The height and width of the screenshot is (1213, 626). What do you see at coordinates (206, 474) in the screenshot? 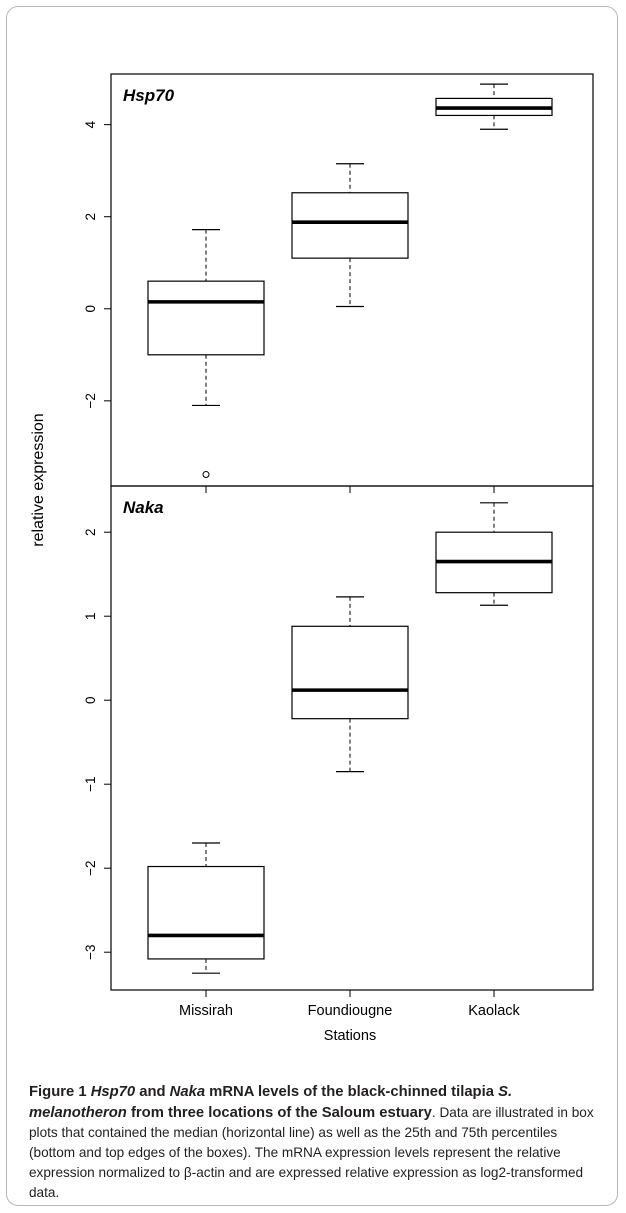
I see `outlier-point` at bounding box center [206, 474].